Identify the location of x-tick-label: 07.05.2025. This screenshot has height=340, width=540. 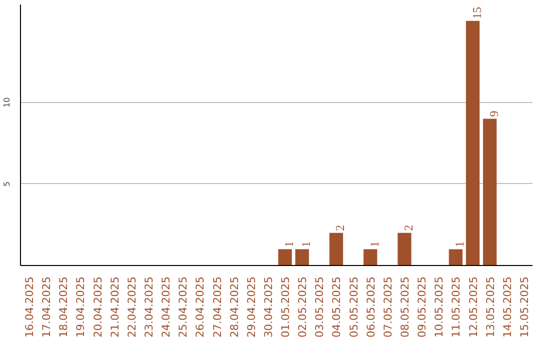
(387, 307).